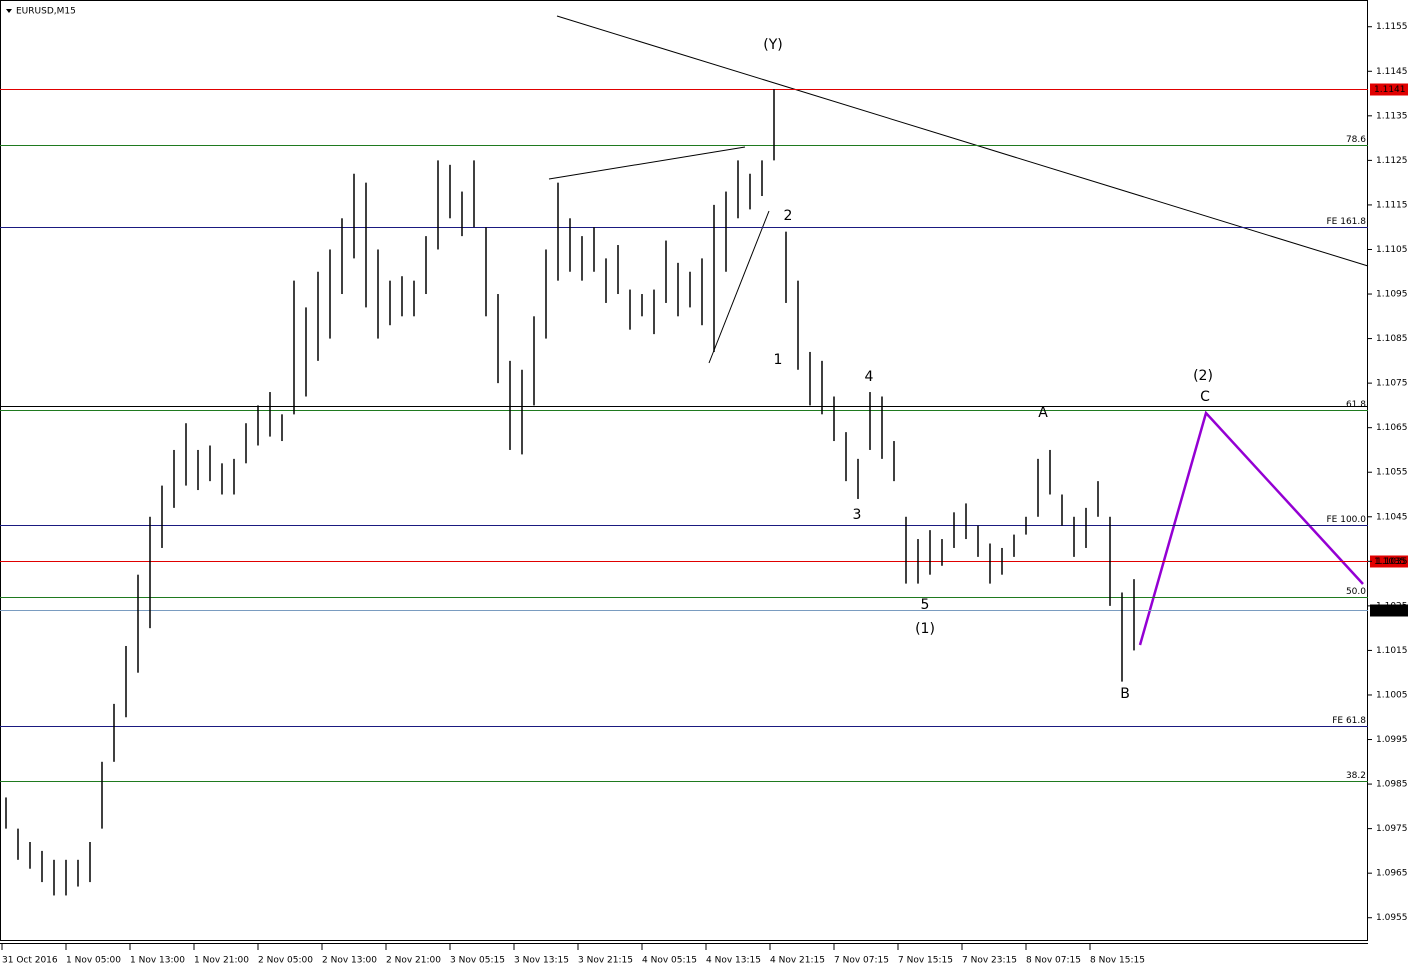 The width and height of the screenshot is (1409, 972). Describe the element at coordinates (1251, 528) in the screenshot. I see `projection-path` at that location.